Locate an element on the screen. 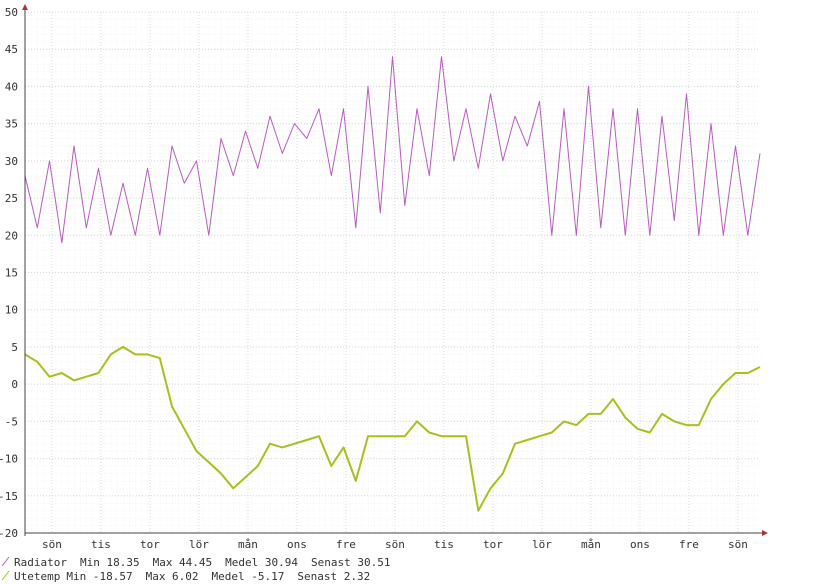  legend-stat-value: 30.94 is located at coordinates (281, 562).